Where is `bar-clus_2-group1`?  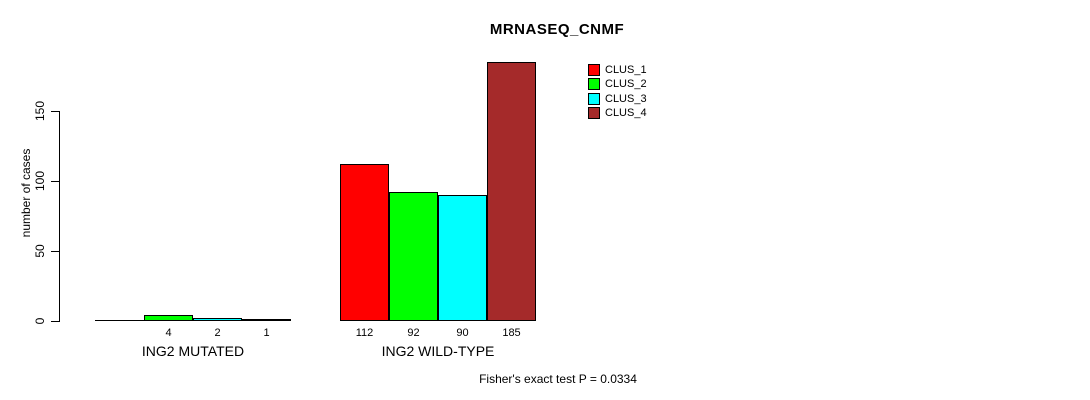 bar-clus_2-group1 is located at coordinates (168, 318).